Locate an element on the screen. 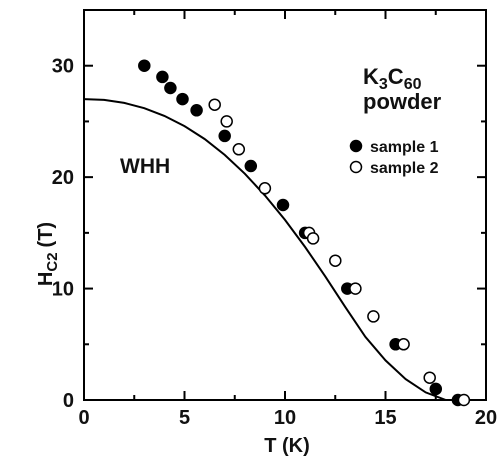 Image resolution: width=499 pixels, height=456 pixels. y-axis-title-sub: C2 is located at coordinates (52, 261).